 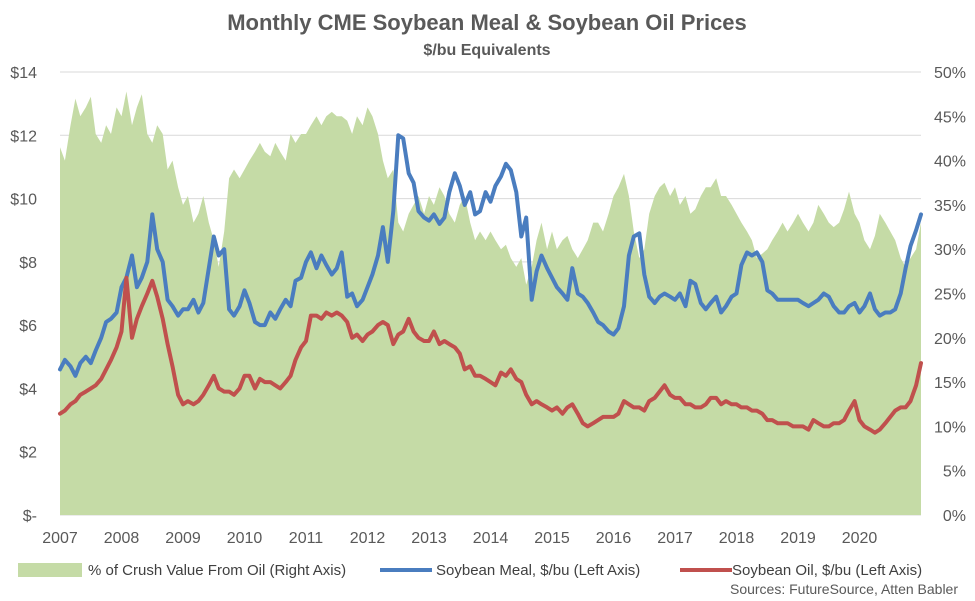 I want to click on chart-subtitle: $/bu Equivalents, so click(x=486, y=50).